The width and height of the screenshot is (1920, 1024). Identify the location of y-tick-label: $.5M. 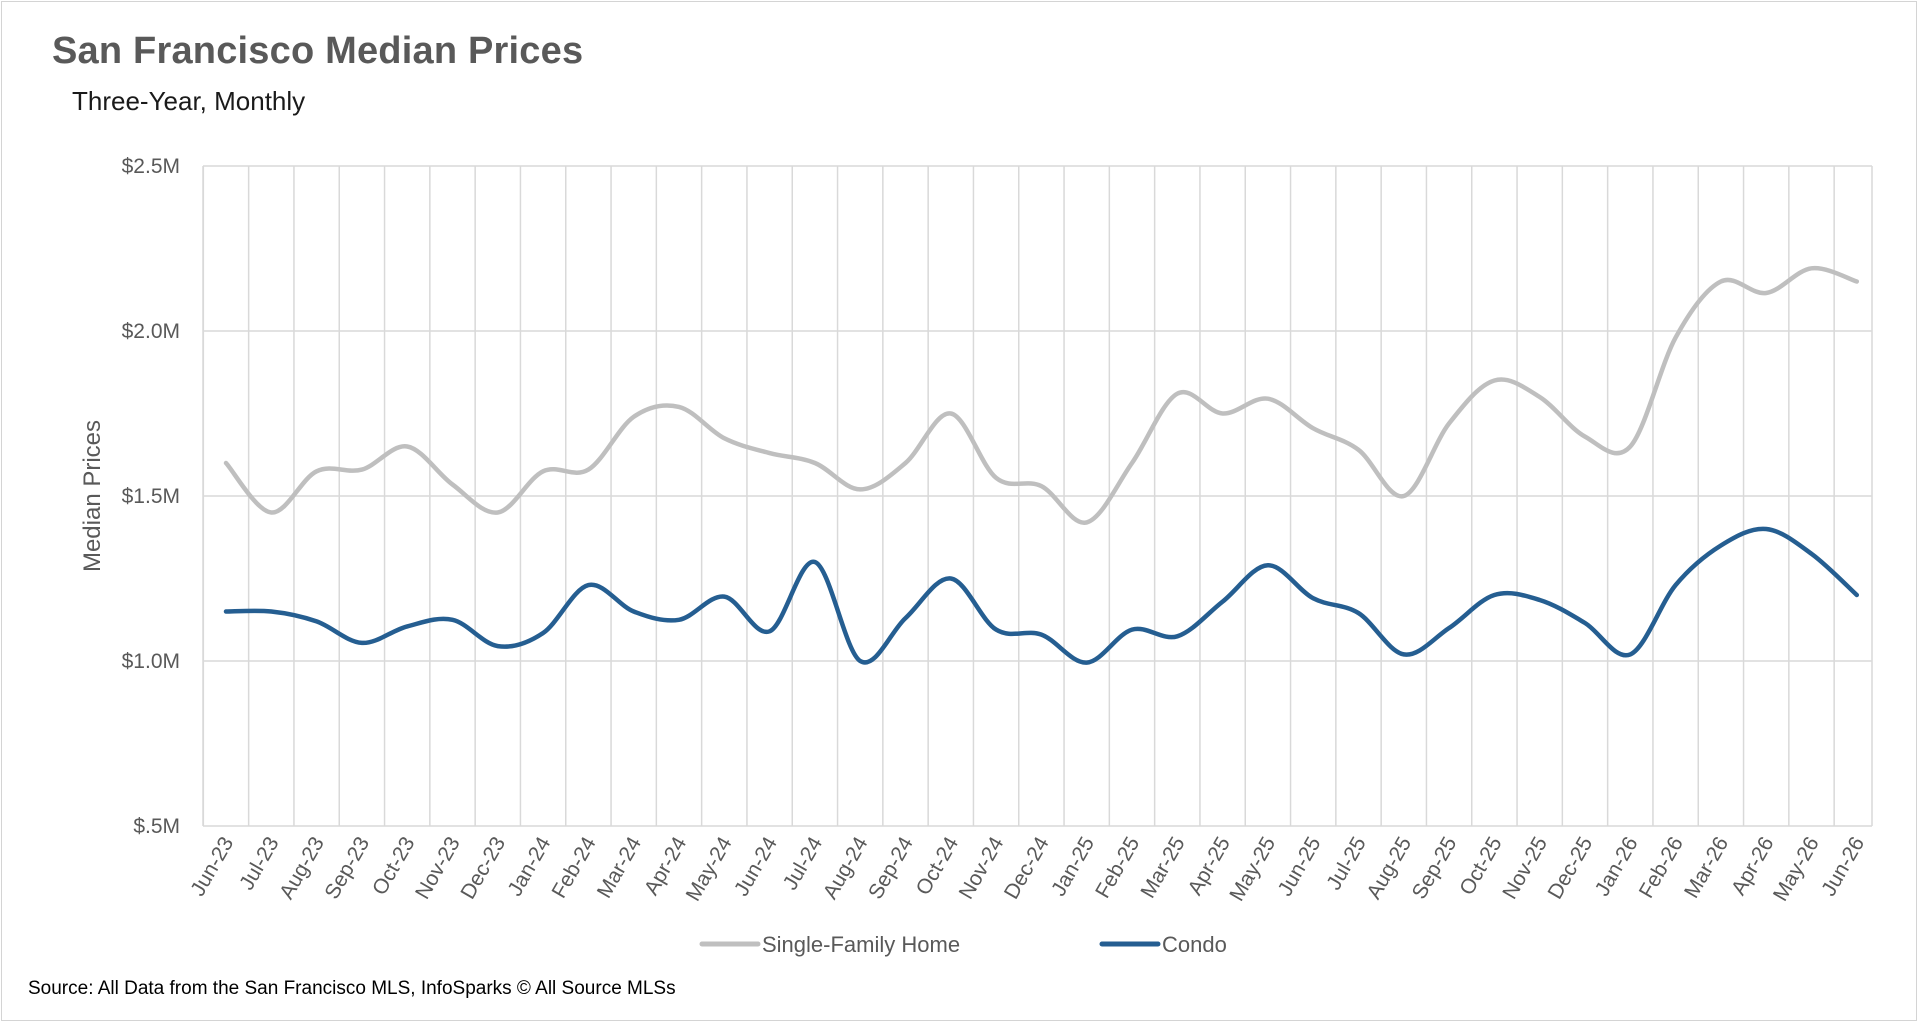
(156, 826).